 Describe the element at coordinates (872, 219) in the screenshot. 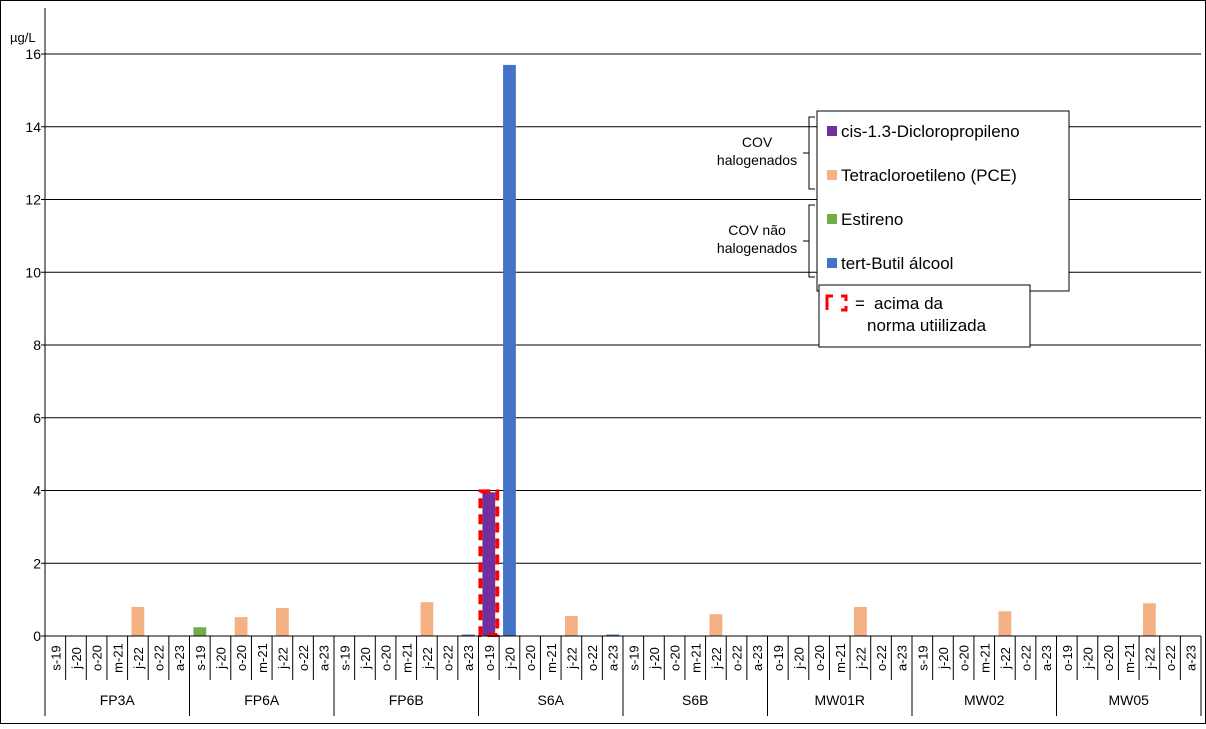

I see `legend-label: Estireno` at that location.